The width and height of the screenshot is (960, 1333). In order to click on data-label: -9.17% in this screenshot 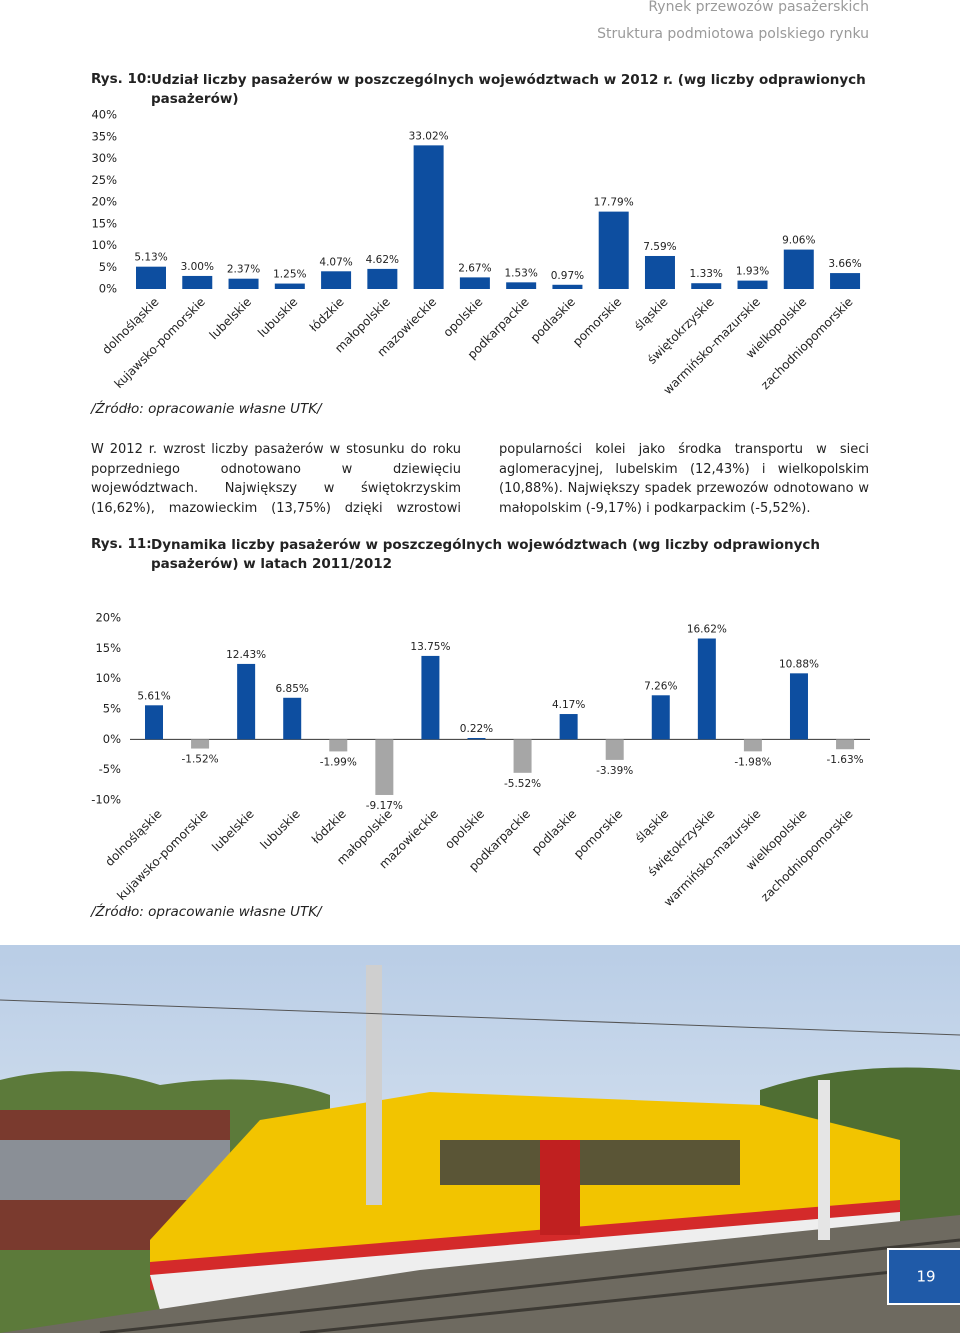, I will do `click(384, 806)`.